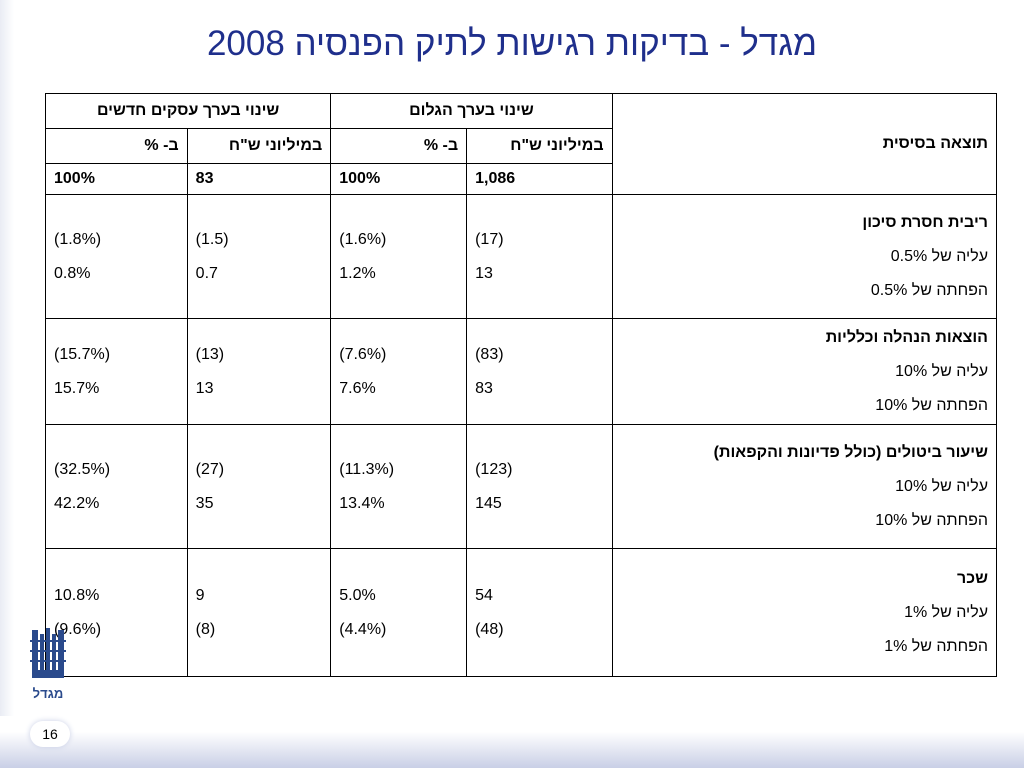  What do you see at coordinates (188, 111) in the screenshot?
I see `new-business-group-header: שינוי בערך עסקים חדשים` at bounding box center [188, 111].